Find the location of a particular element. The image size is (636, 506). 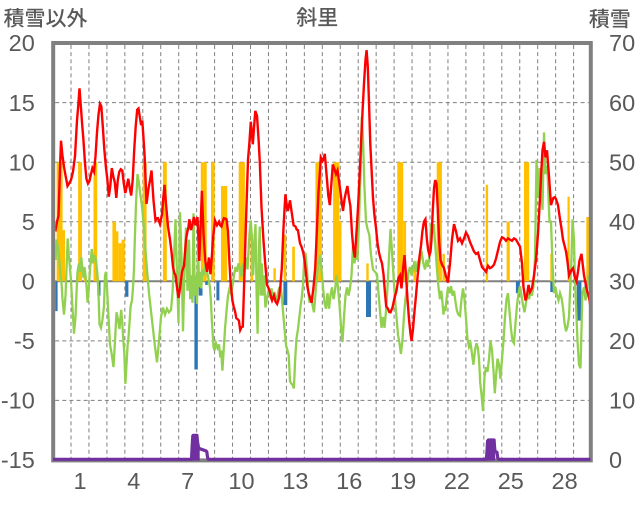

svg-text: 15 is located at coordinates (22, 103).